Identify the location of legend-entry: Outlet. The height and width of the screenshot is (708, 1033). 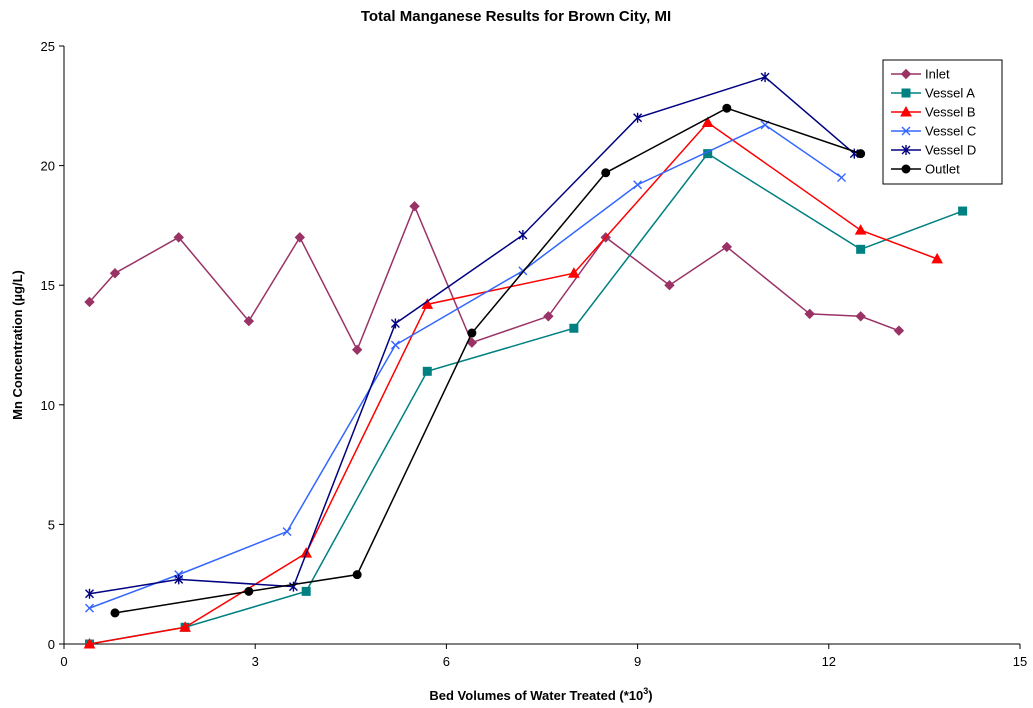
(925, 169).